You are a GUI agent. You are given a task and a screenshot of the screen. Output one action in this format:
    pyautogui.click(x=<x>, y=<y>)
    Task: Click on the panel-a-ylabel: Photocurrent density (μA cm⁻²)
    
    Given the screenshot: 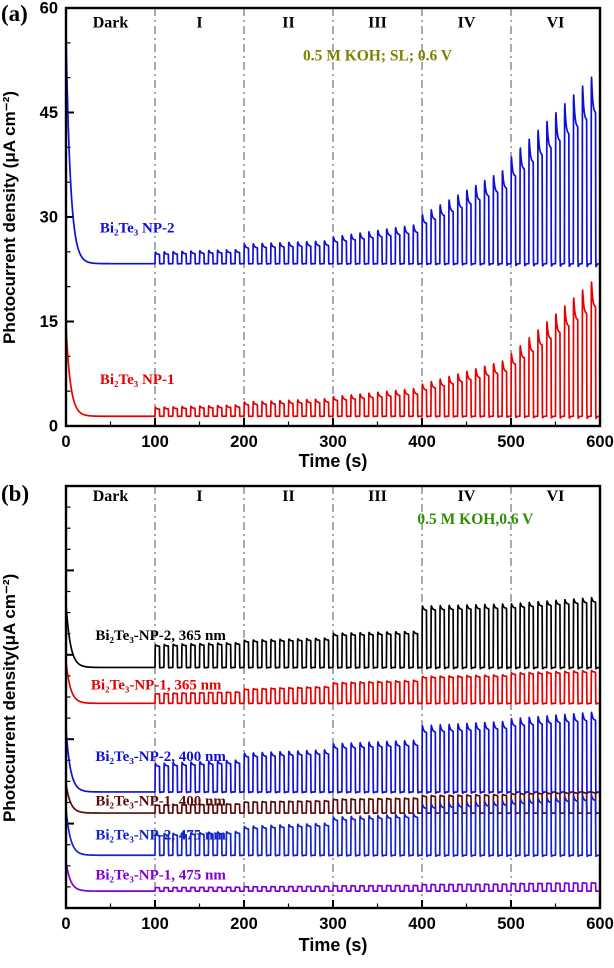 What is the action you would take?
    pyautogui.click(x=9, y=218)
    